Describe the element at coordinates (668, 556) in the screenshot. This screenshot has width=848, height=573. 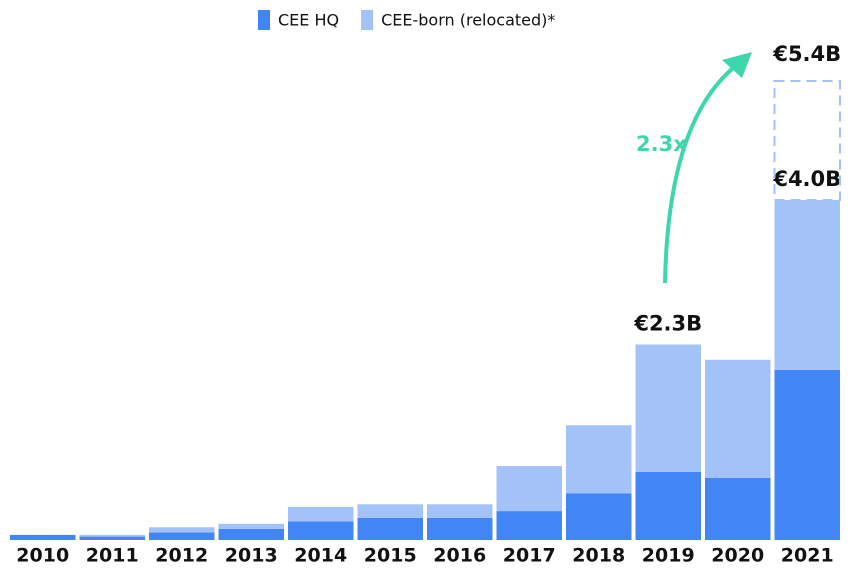
I see `x-tick-label: 2019` at that location.